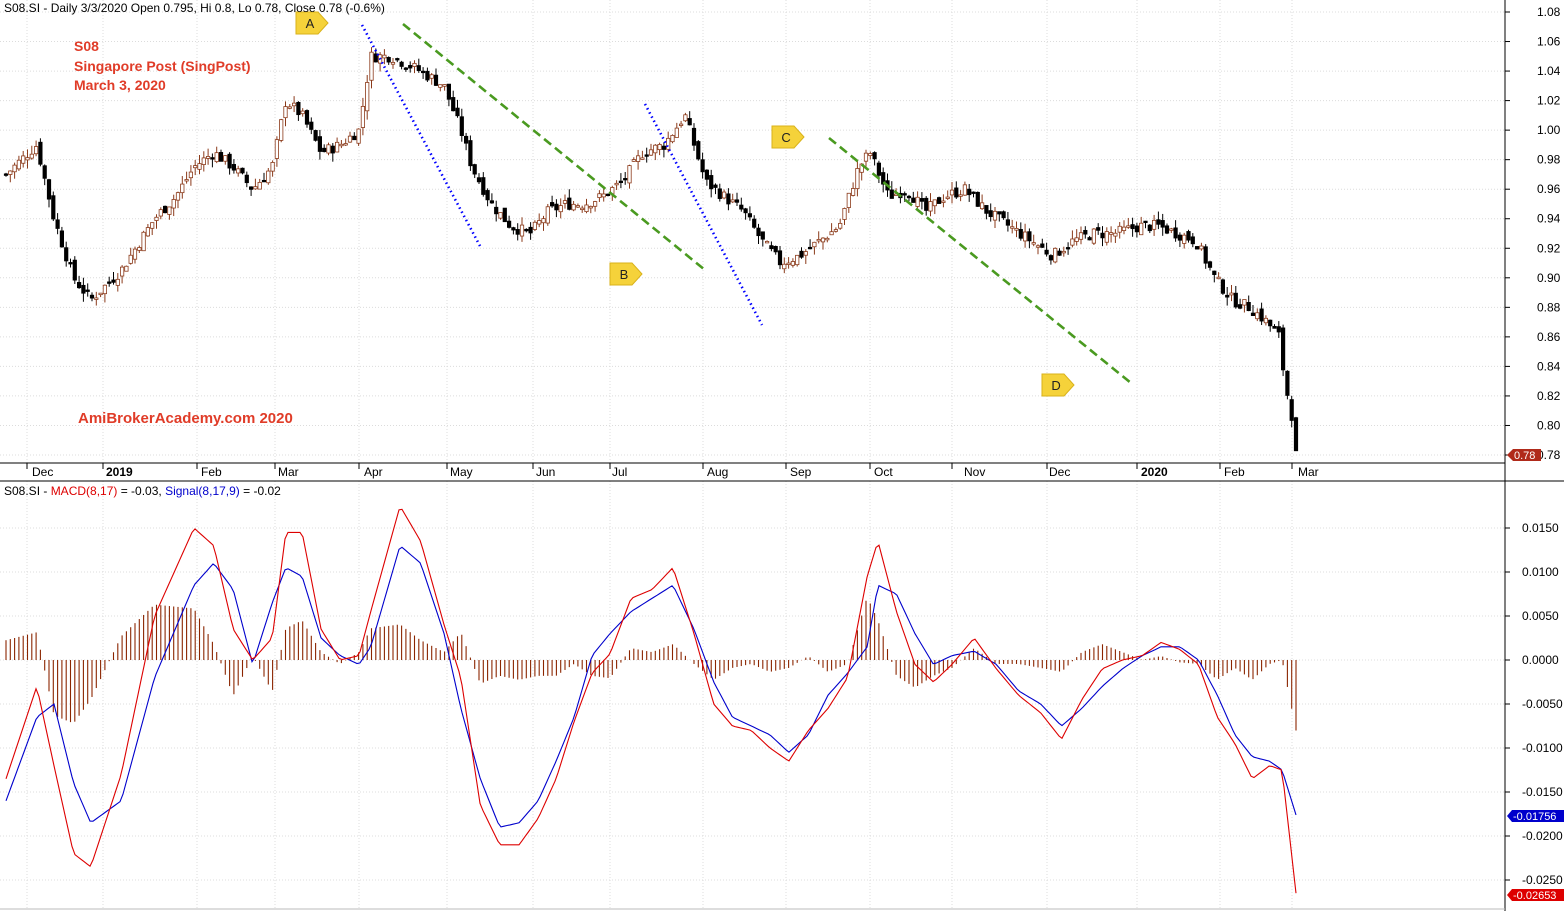  What do you see at coordinates (27, 491) in the screenshot?
I see `macd-header-prefix: S08.SI -` at bounding box center [27, 491].